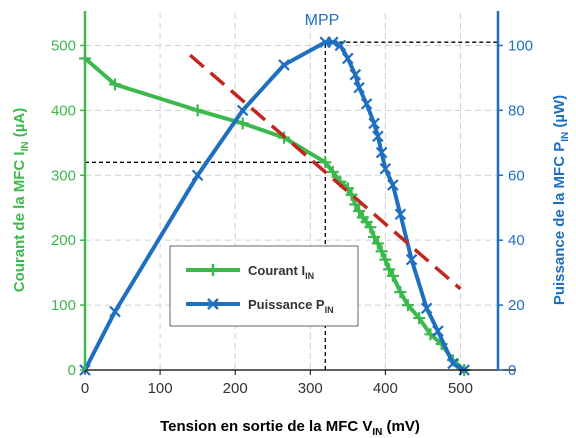 This screenshot has width=576, height=438. What do you see at coordinates (235, 388) in the screenshot?
I see `x-tick-label: 200` at bounding box center [235, 388].